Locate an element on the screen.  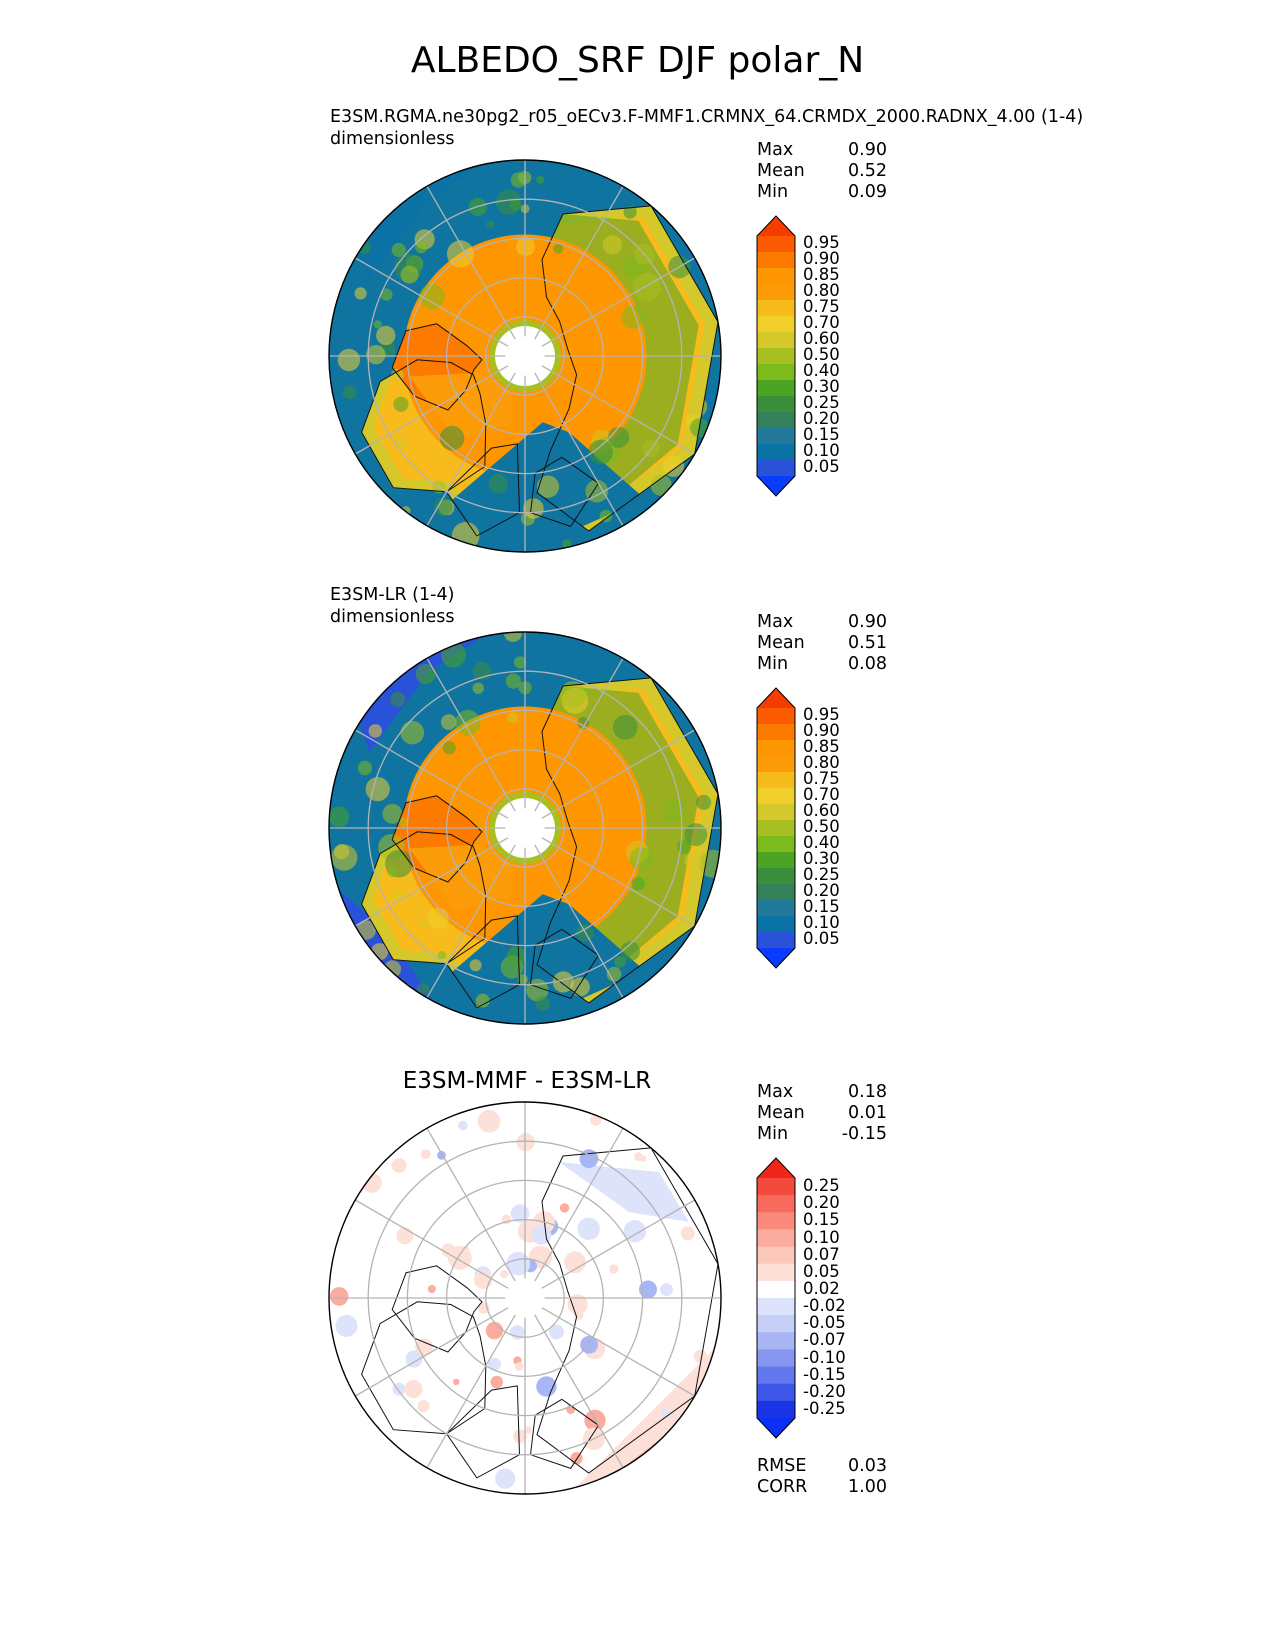
land-europe-inner is located at coordinates (562, 954).